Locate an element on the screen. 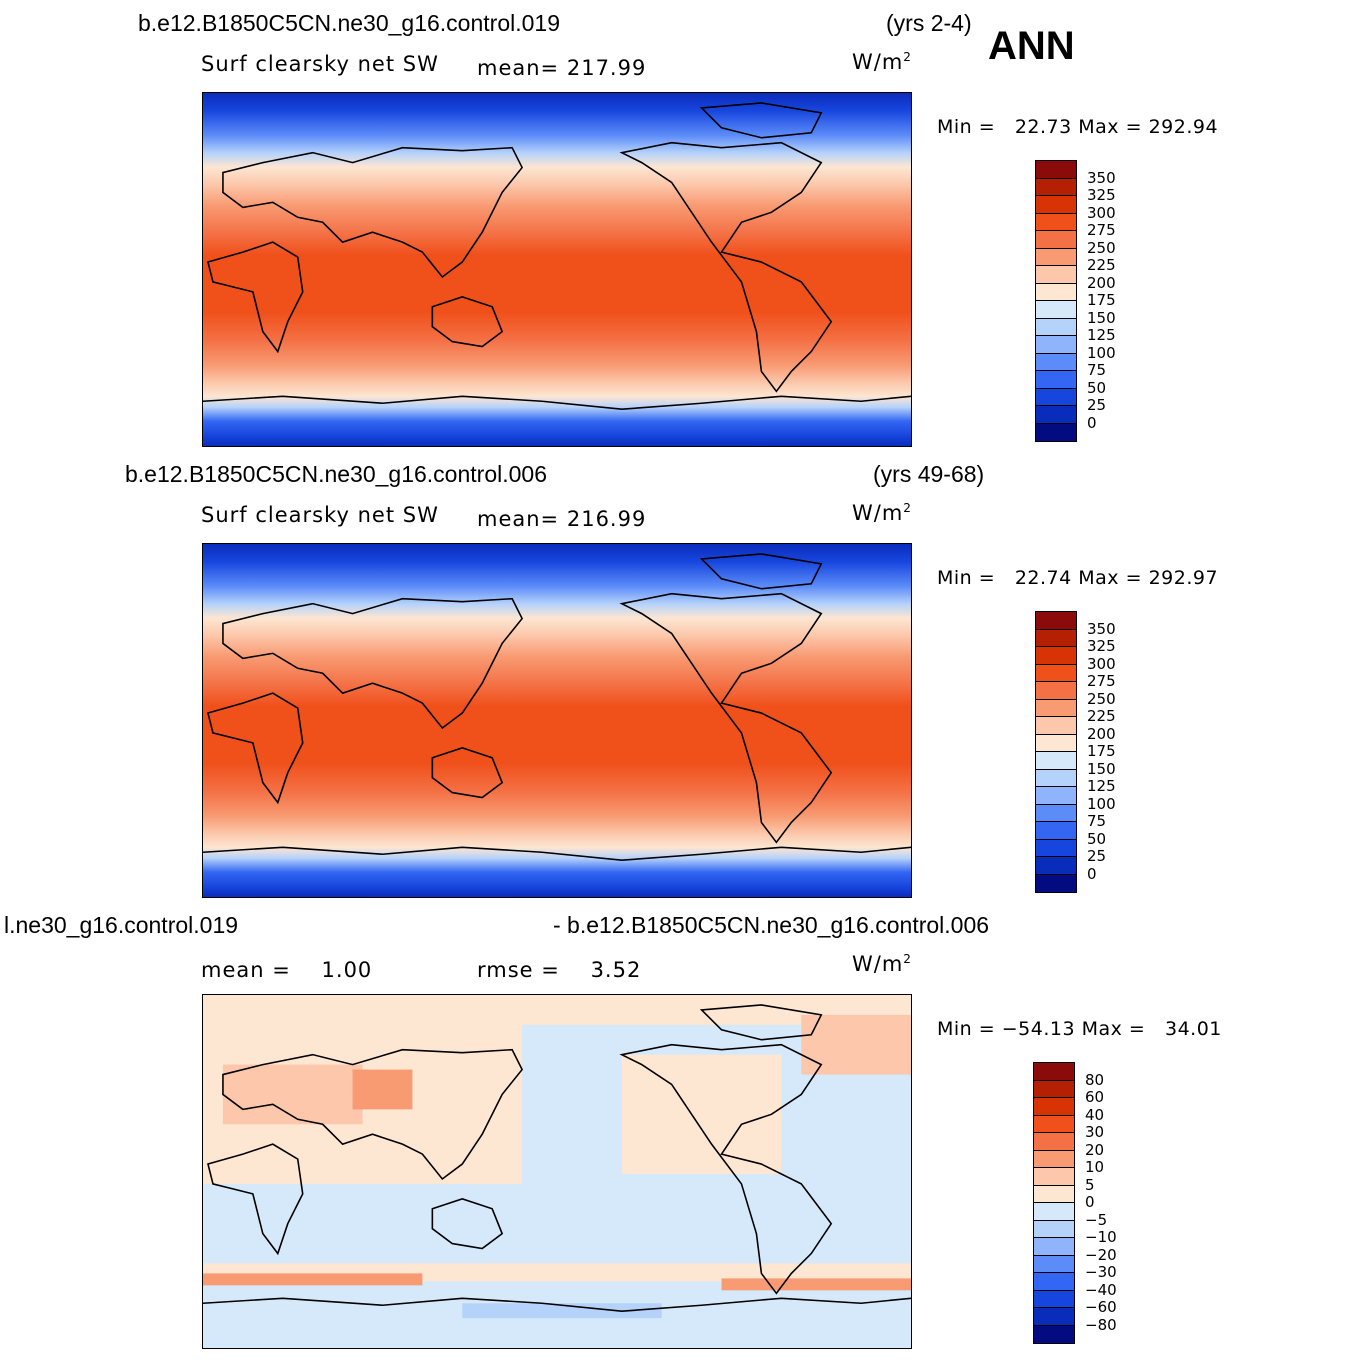 This screenshot has height=1363, width=1361. colorbar-tick-label: 30 is located at coordinates (1095, 1132).